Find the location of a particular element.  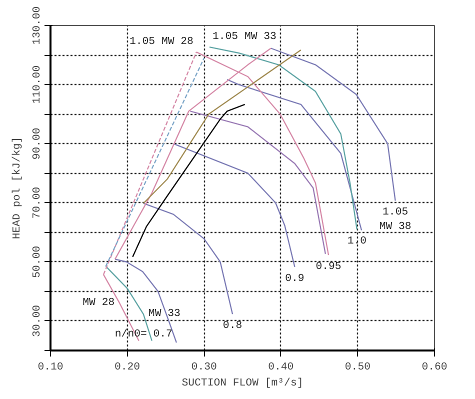

x-tick-label: 0.20 is located at coordinates (127, 368).